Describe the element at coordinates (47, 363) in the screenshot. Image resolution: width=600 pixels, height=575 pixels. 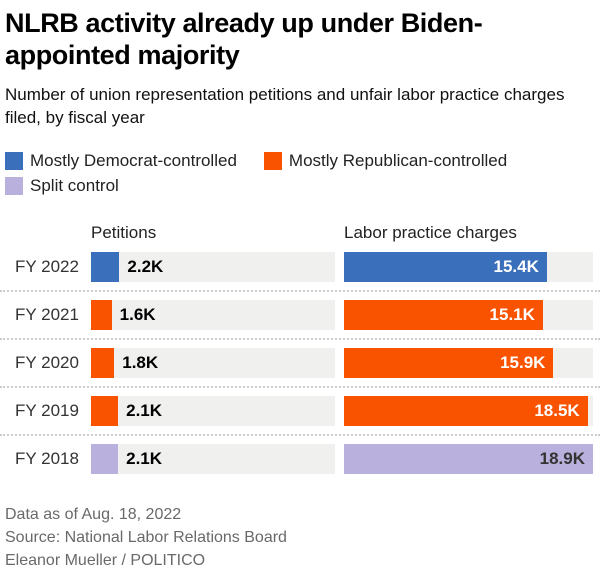
I see `fiscal-year-label: FY 2020` at that location.